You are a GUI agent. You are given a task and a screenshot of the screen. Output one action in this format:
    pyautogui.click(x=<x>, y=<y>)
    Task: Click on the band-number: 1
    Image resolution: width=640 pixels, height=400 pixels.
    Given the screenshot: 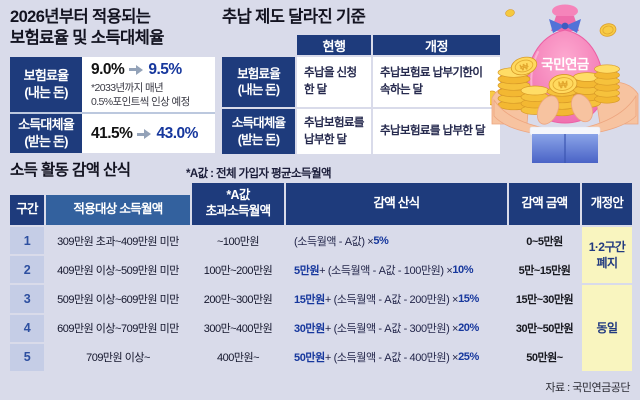 What is the action you would take?
    pyautogui.click(x=27, y=241)
    